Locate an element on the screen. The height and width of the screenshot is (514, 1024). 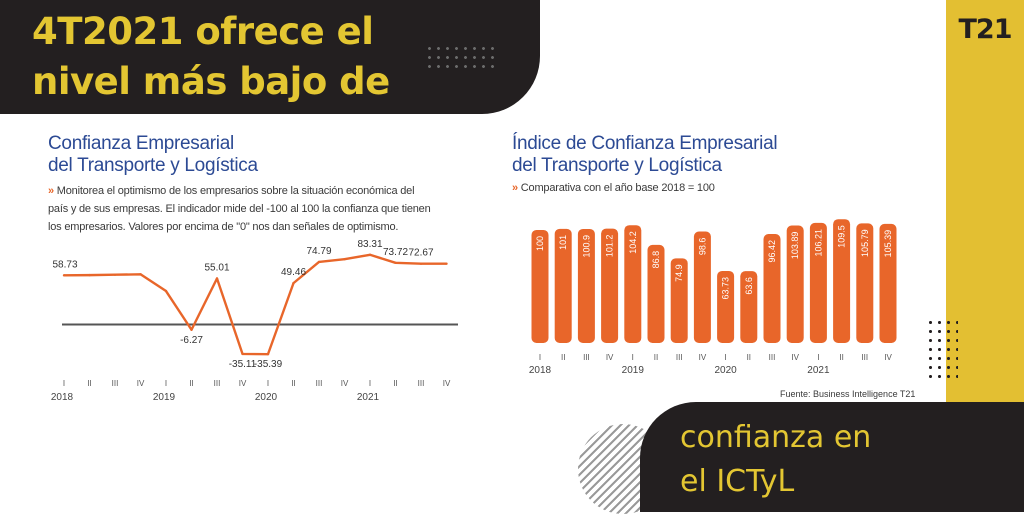
bar-value-label: 96.42 is located at coordinates (772, 251).